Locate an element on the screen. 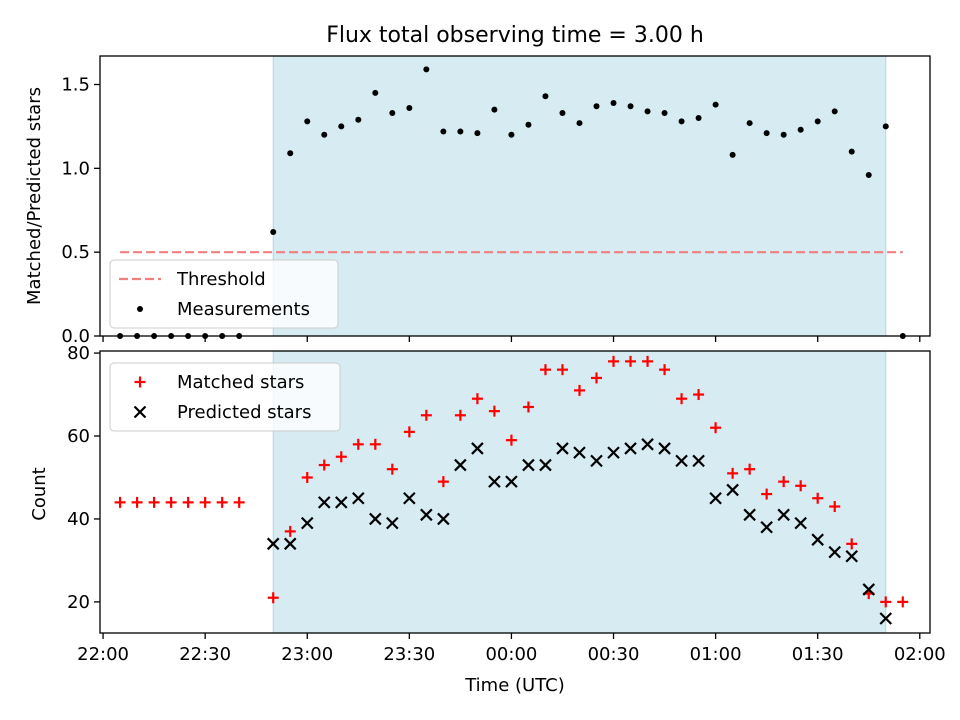 This screenshot has height=720, width=960. y-tick-label: 40 is located at coordinates (78, 519).